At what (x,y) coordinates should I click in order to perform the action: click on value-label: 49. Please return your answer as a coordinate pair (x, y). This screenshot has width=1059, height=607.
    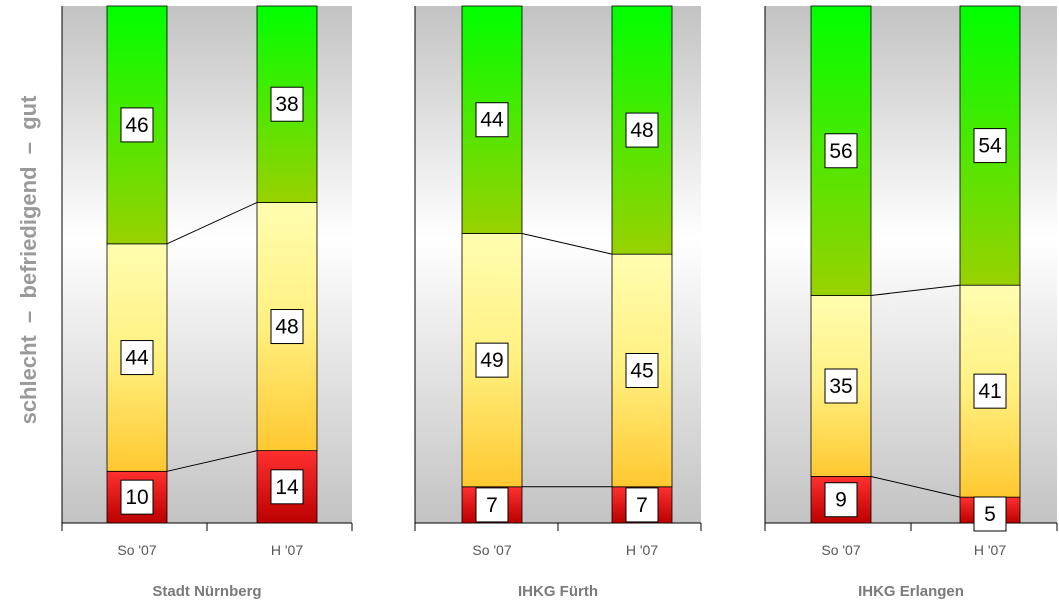
    Looking at the image, I should click on (492, 360).